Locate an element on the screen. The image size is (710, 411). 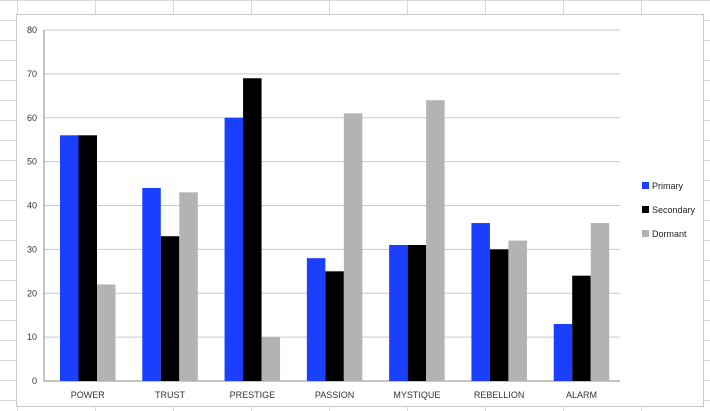
bar-trust-dormant is located at coordinates (188, 286).